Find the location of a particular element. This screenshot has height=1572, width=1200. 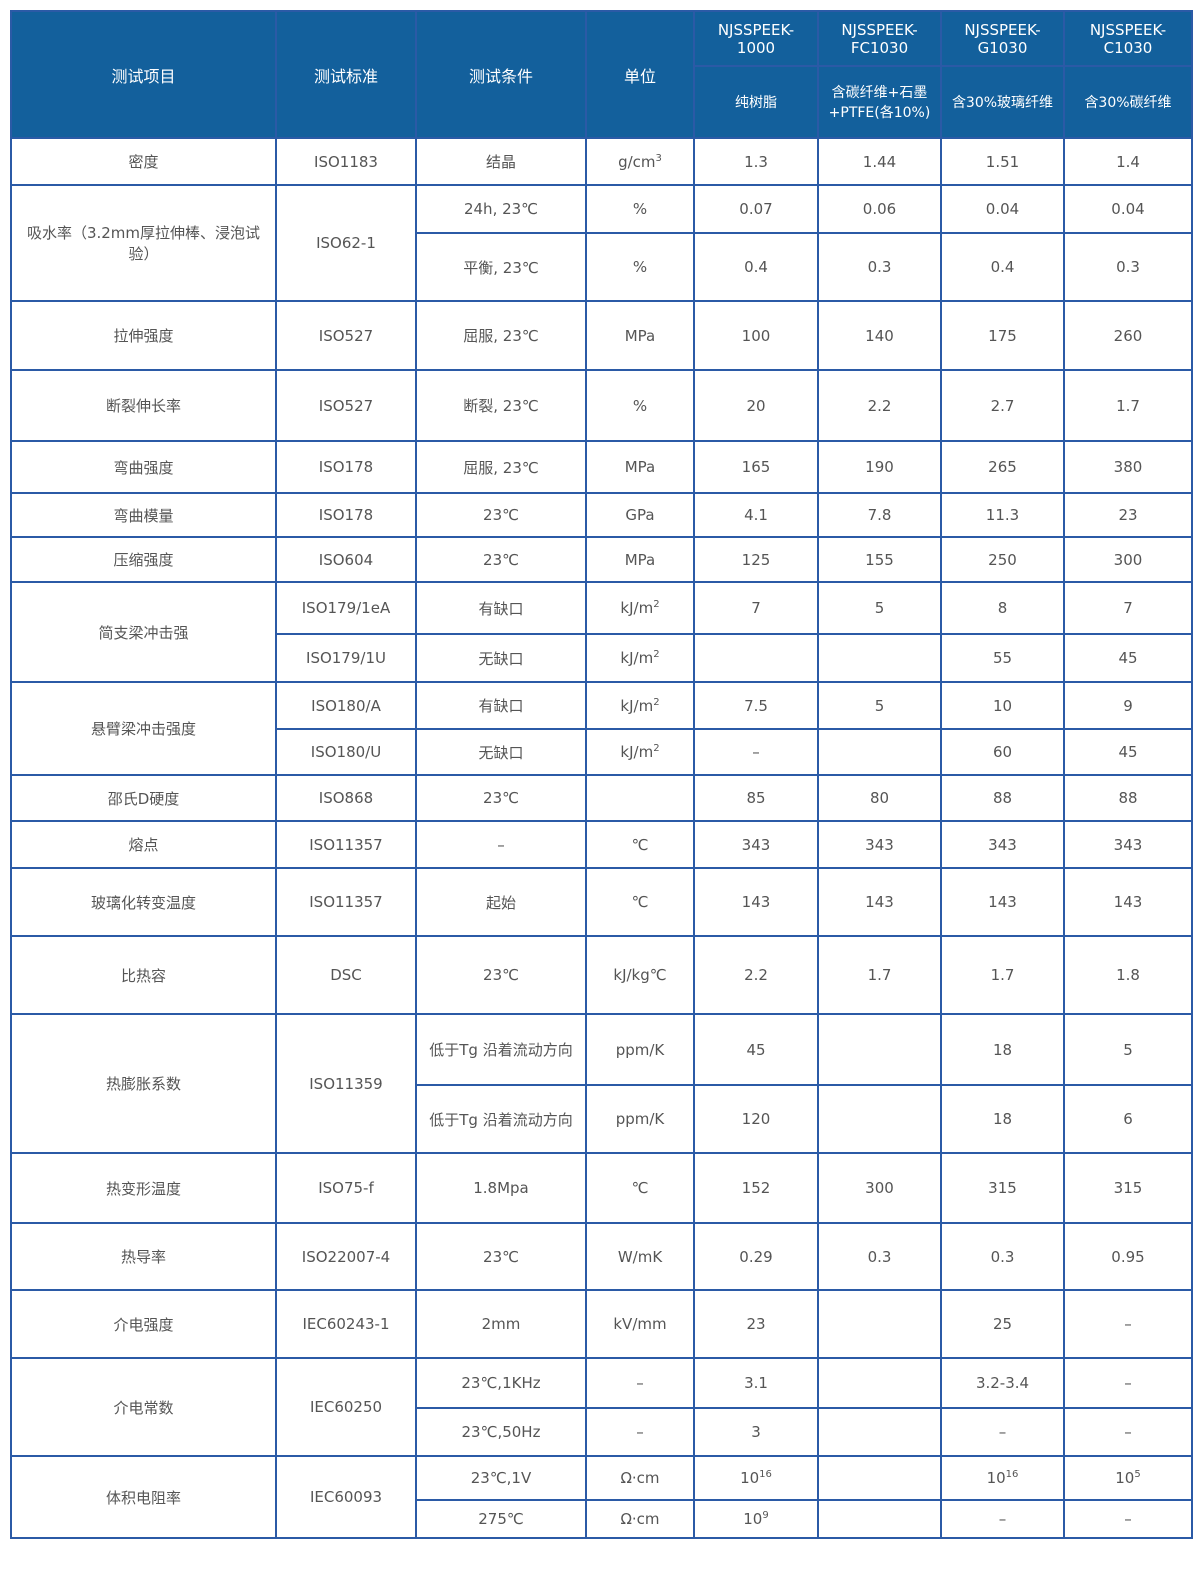

value-cell: 11.3 is located at coordinates (1002, 515).